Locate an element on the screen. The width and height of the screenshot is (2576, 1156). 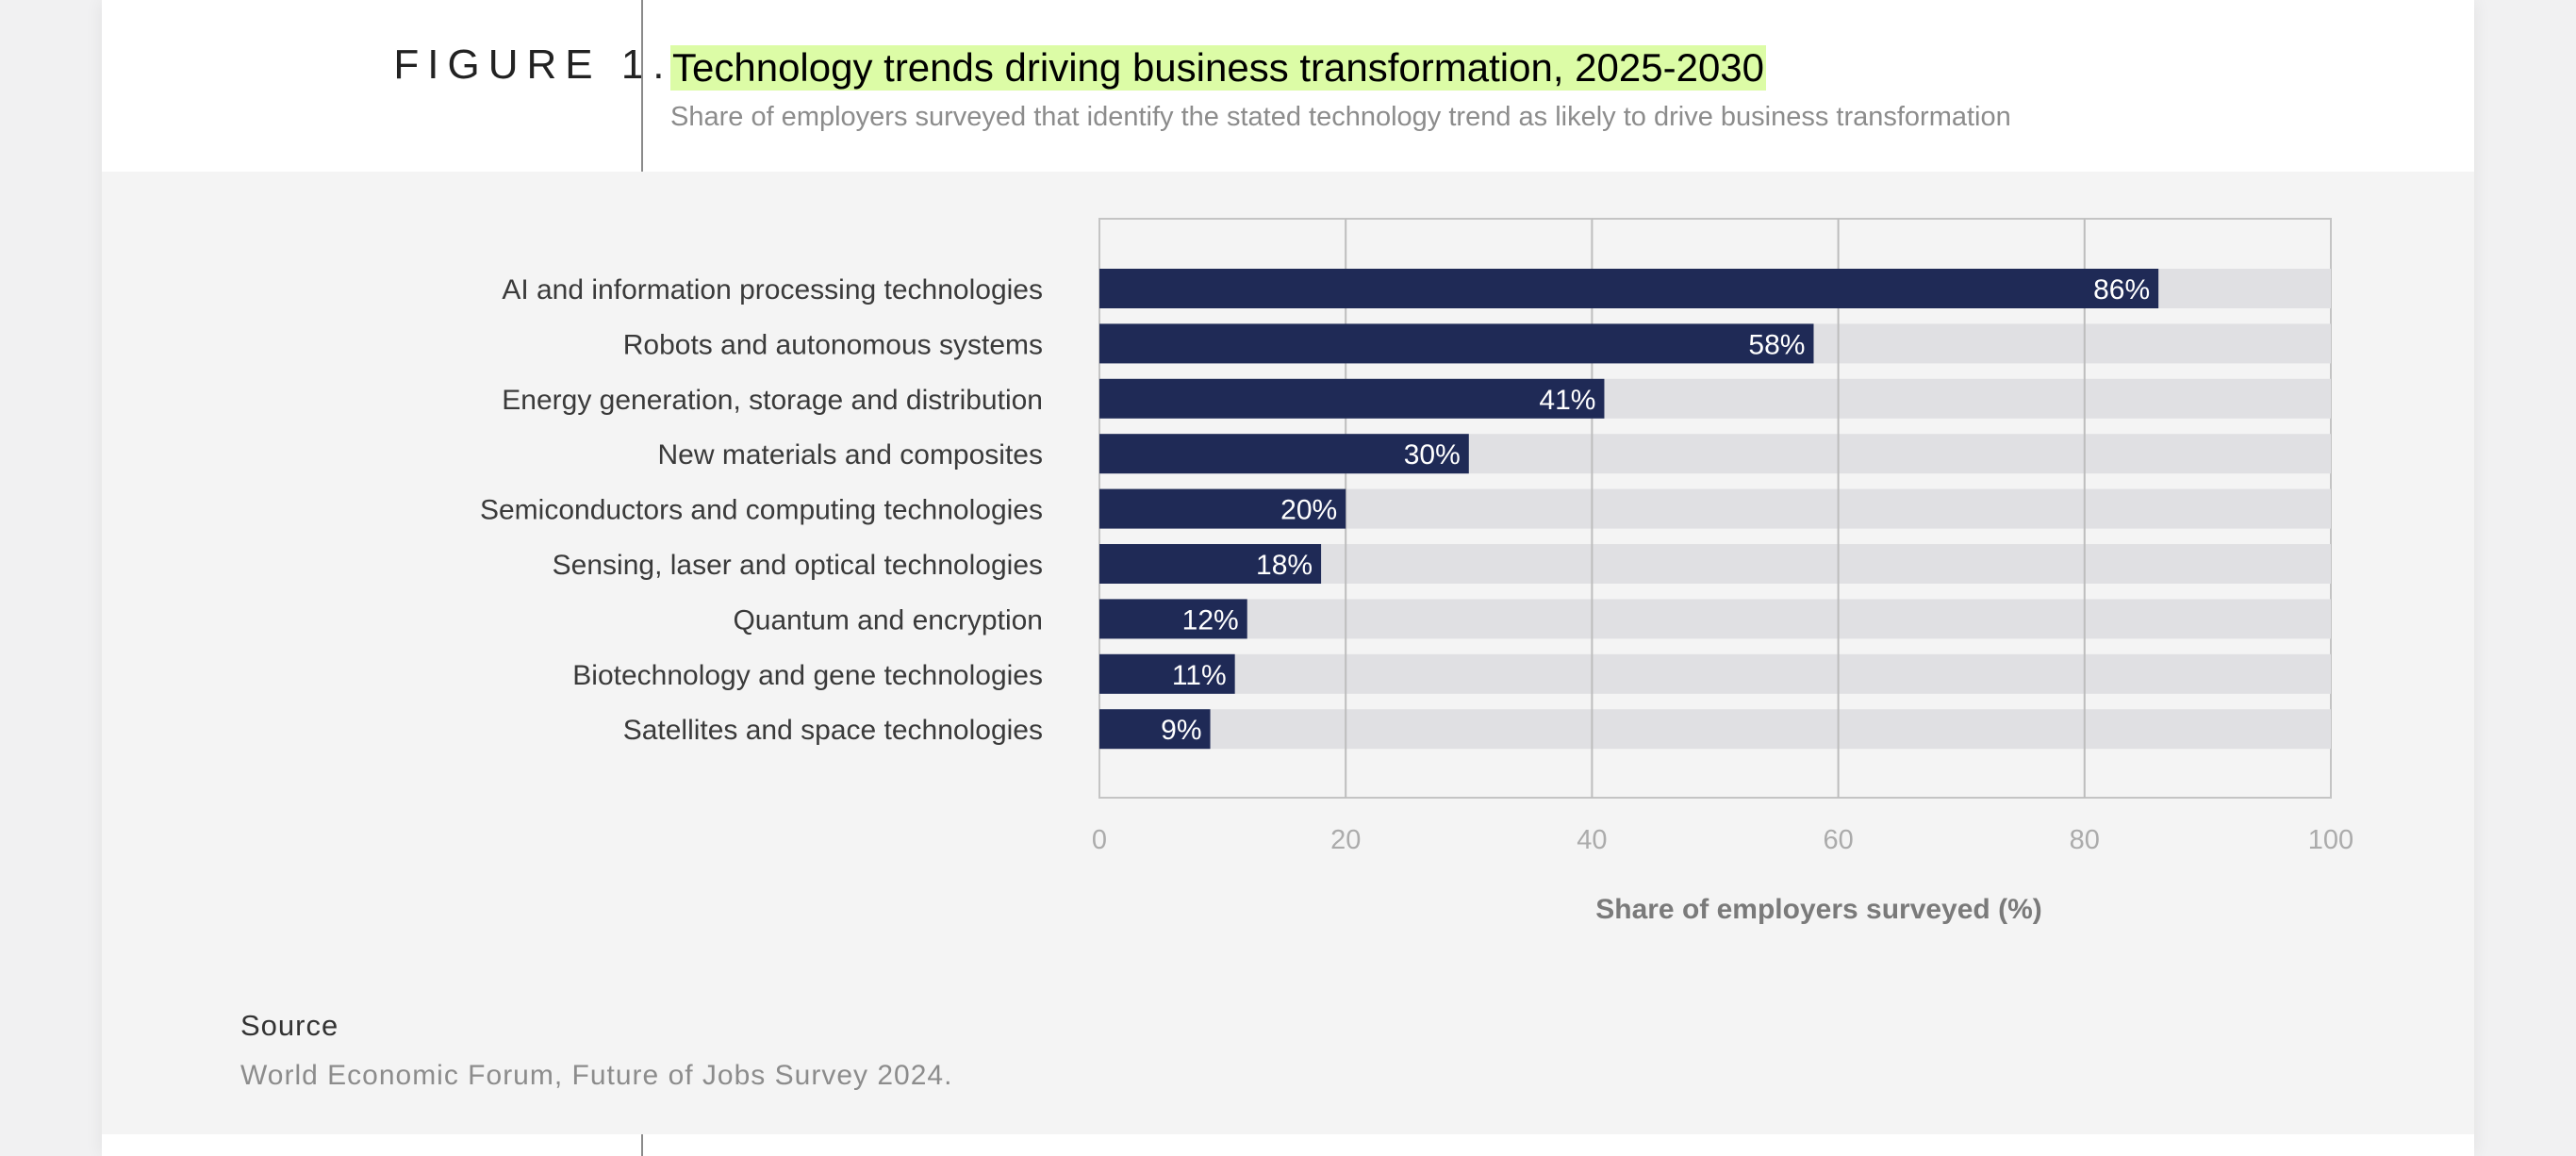
footer-divider is located at coordinates (642, 1145).